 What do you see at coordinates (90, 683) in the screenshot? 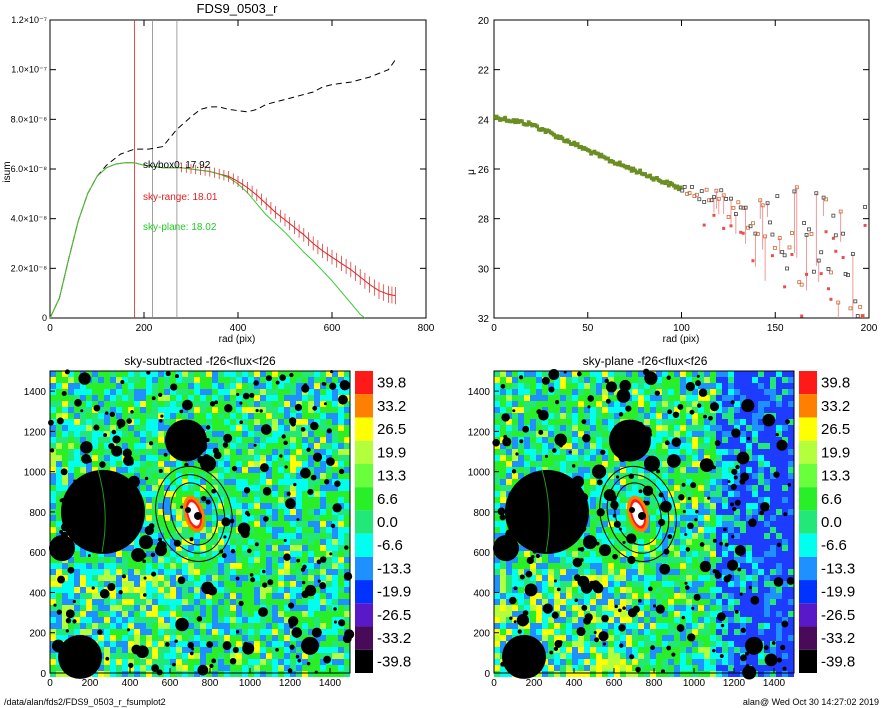
I see `image-xtick-label: 200` at bounding box center [90, 683].